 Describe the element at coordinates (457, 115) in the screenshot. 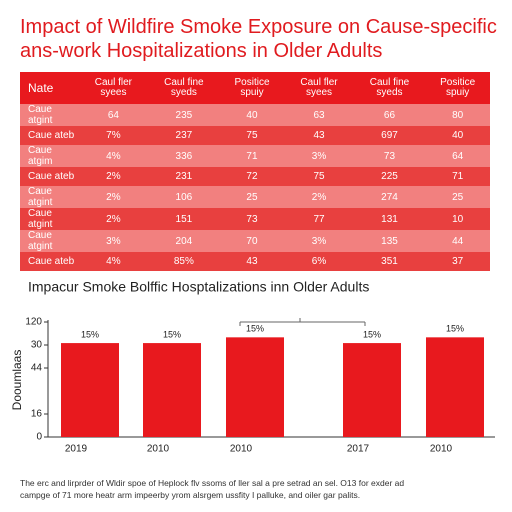

I see `table-cell: 80` at that location.